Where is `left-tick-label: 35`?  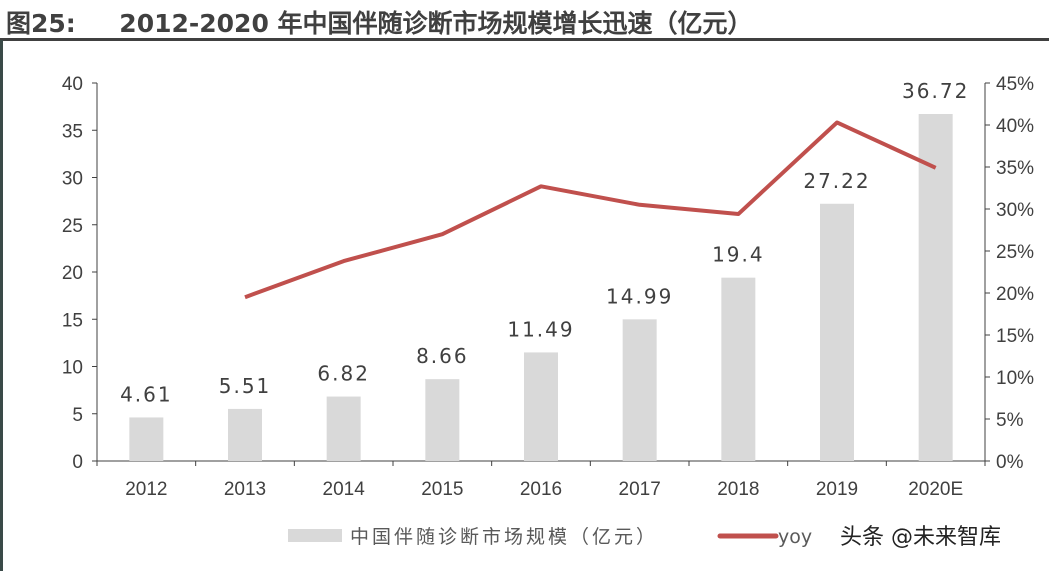
left-tick-label: 35 is located at coordinates (72, 131).